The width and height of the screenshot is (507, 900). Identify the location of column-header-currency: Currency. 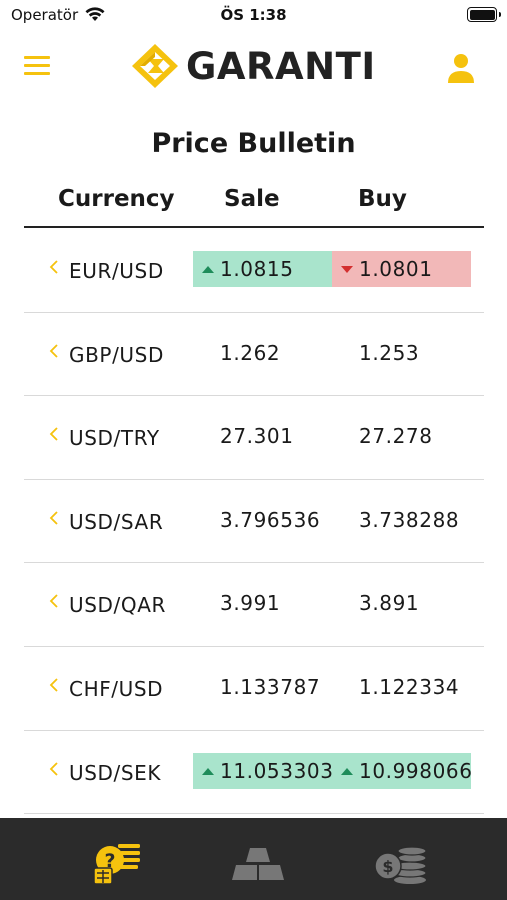
(116, 199).